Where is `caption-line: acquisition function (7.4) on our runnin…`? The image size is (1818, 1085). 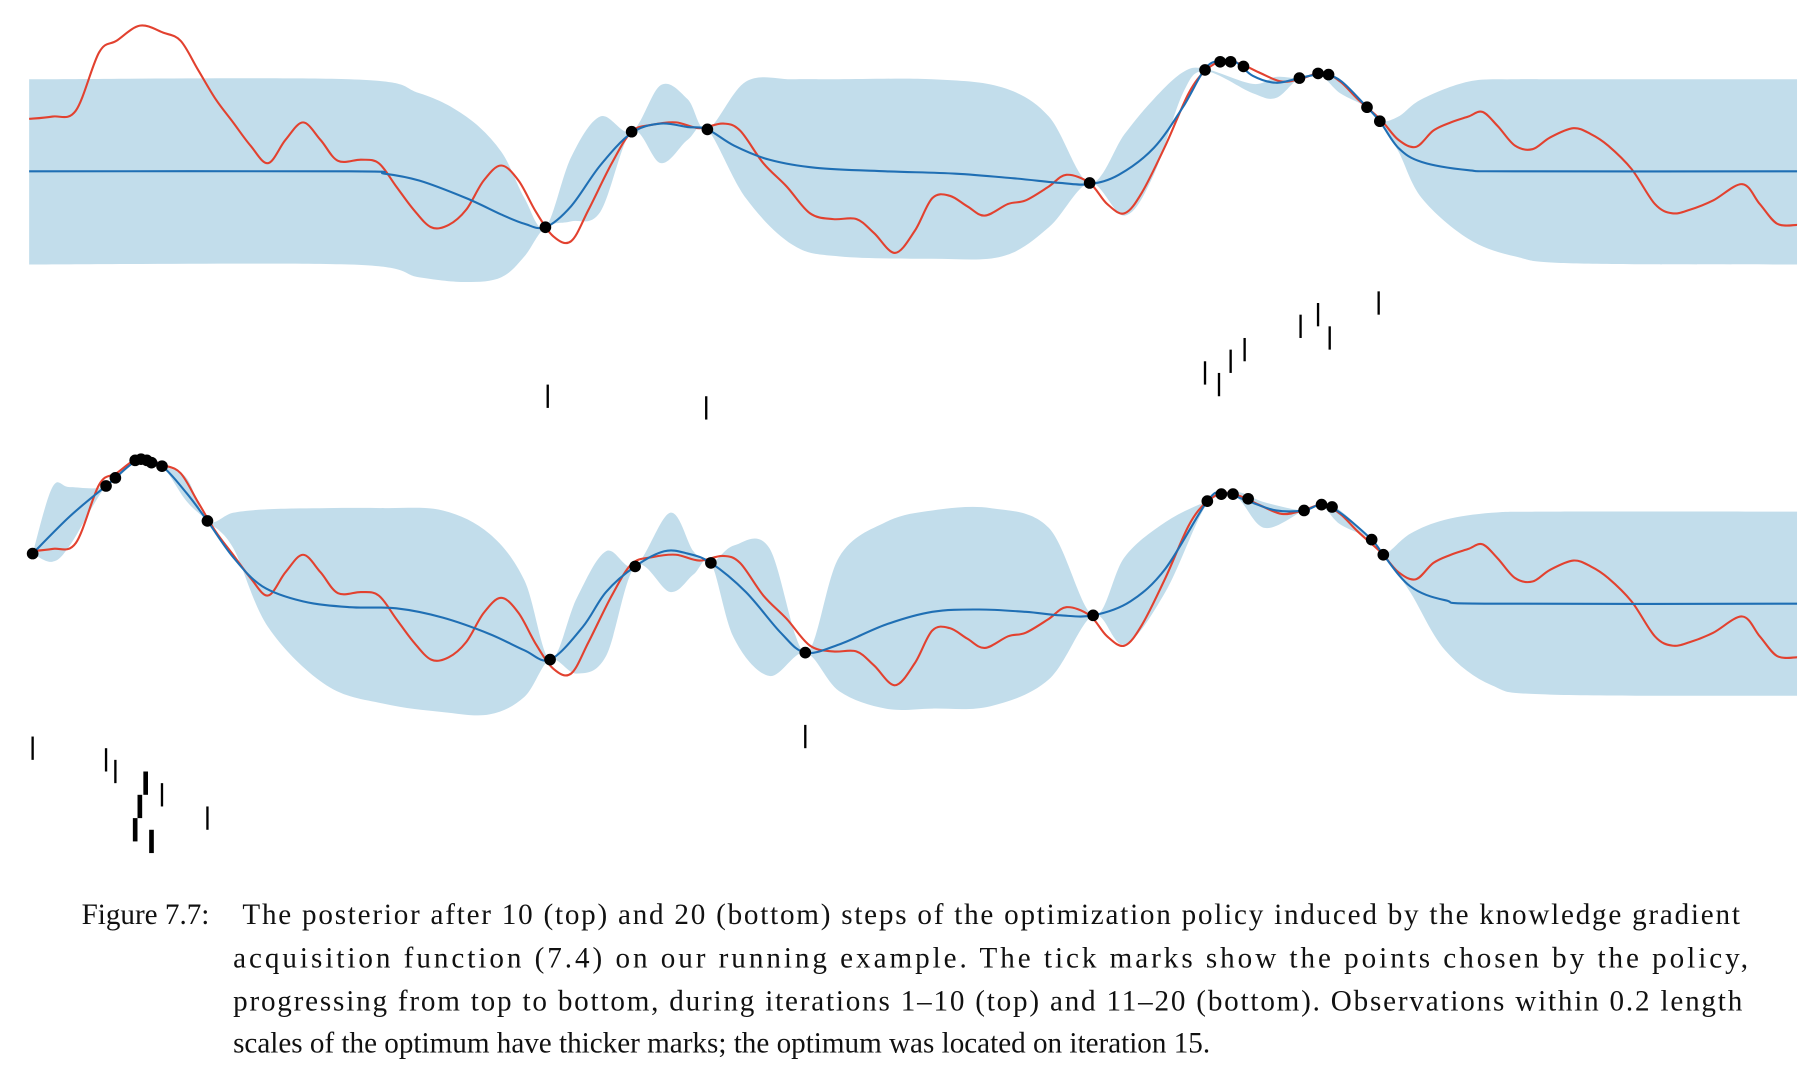
caption-line: acquisition function (7.4) on our runnin… is located at coordinates (990, 958).